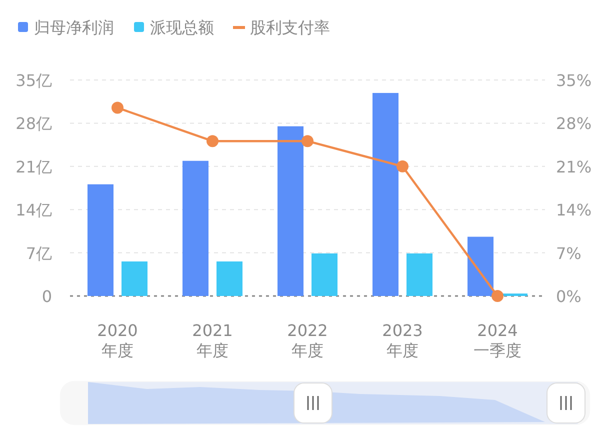 The height and width of the screenshot is (429, 601). Describe the element at coordinates (574, 210) in the screenshot. I see `y2-tick-label: 14%` at that location.